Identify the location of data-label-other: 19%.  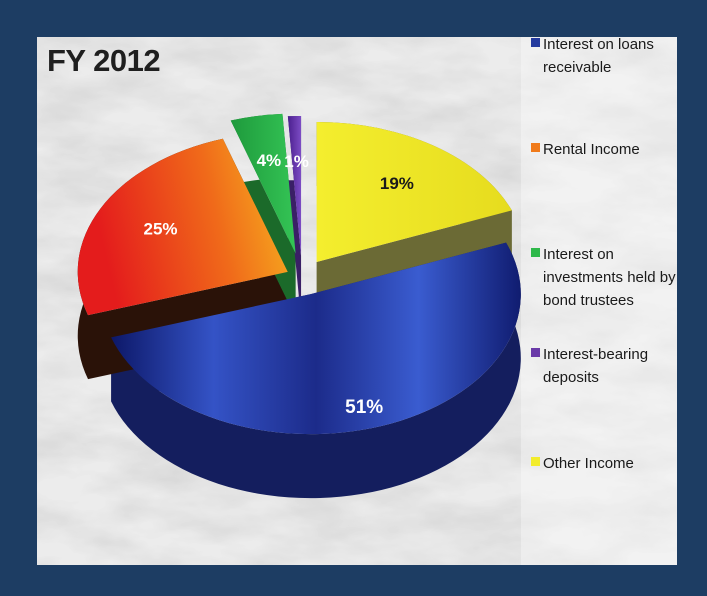
(397, 183).